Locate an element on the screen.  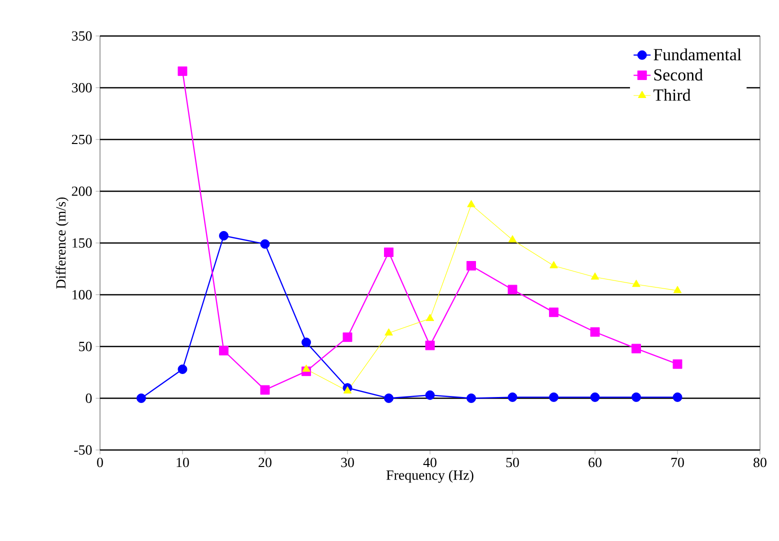
x-tick-label: 0 is located at coordinates (100, 463).